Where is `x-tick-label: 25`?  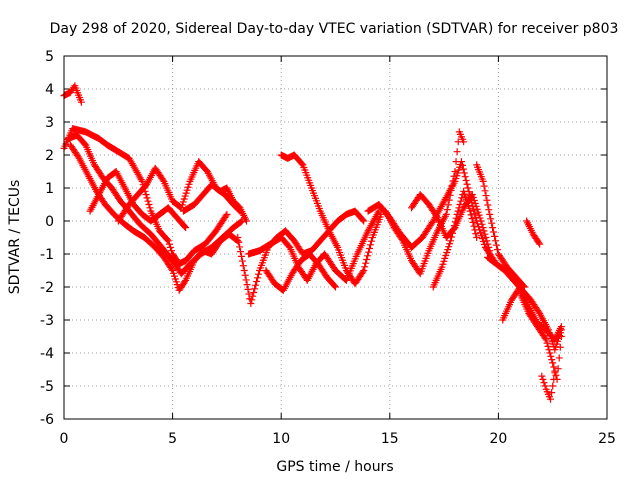 x-tick-label: 25 is located at coordinates (607, 439).